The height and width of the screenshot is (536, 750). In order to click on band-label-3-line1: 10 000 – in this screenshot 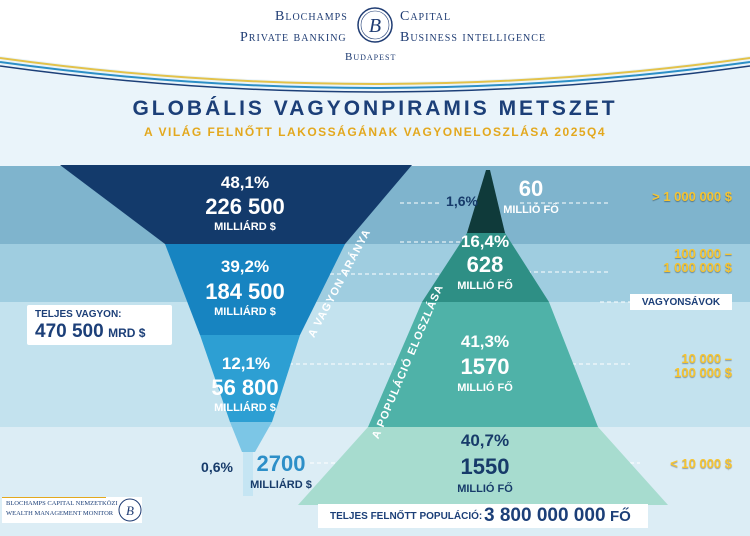, I will do `click(706, 358)`.